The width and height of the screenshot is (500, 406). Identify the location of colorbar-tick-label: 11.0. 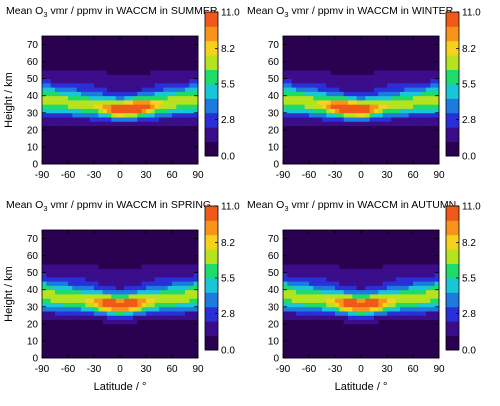
(471, 13).